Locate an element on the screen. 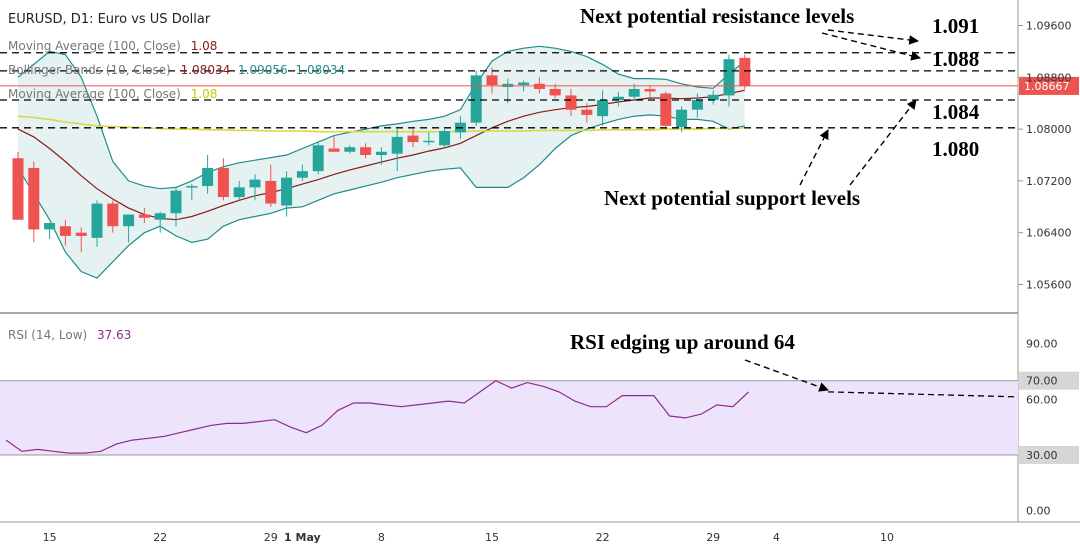 This screenshot has width=1080, height=549. last-price-label: 1.08667 is located at coordinates (1047, 86).